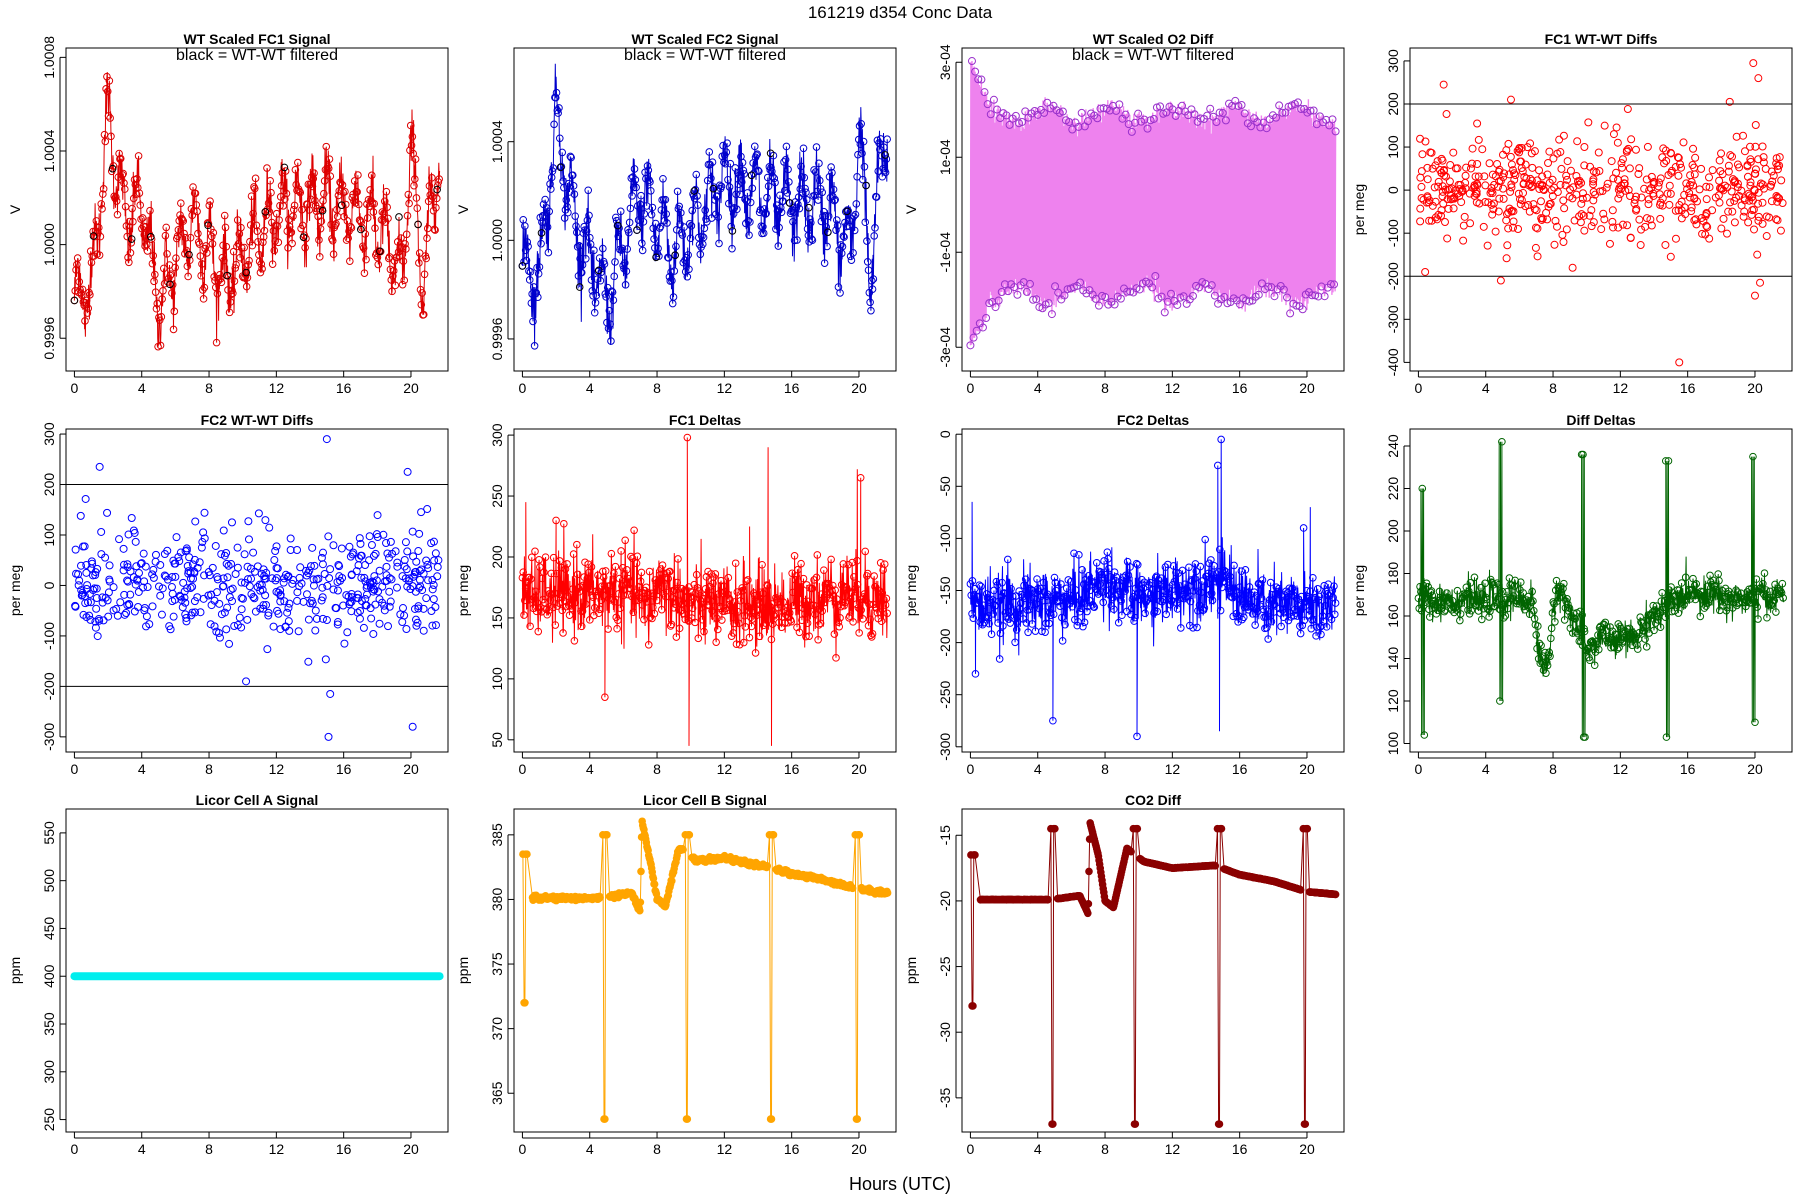  Describe the element at coordinates (1105, 769) in the screenshot. I see `p7-xtick-label: 8` at that location.